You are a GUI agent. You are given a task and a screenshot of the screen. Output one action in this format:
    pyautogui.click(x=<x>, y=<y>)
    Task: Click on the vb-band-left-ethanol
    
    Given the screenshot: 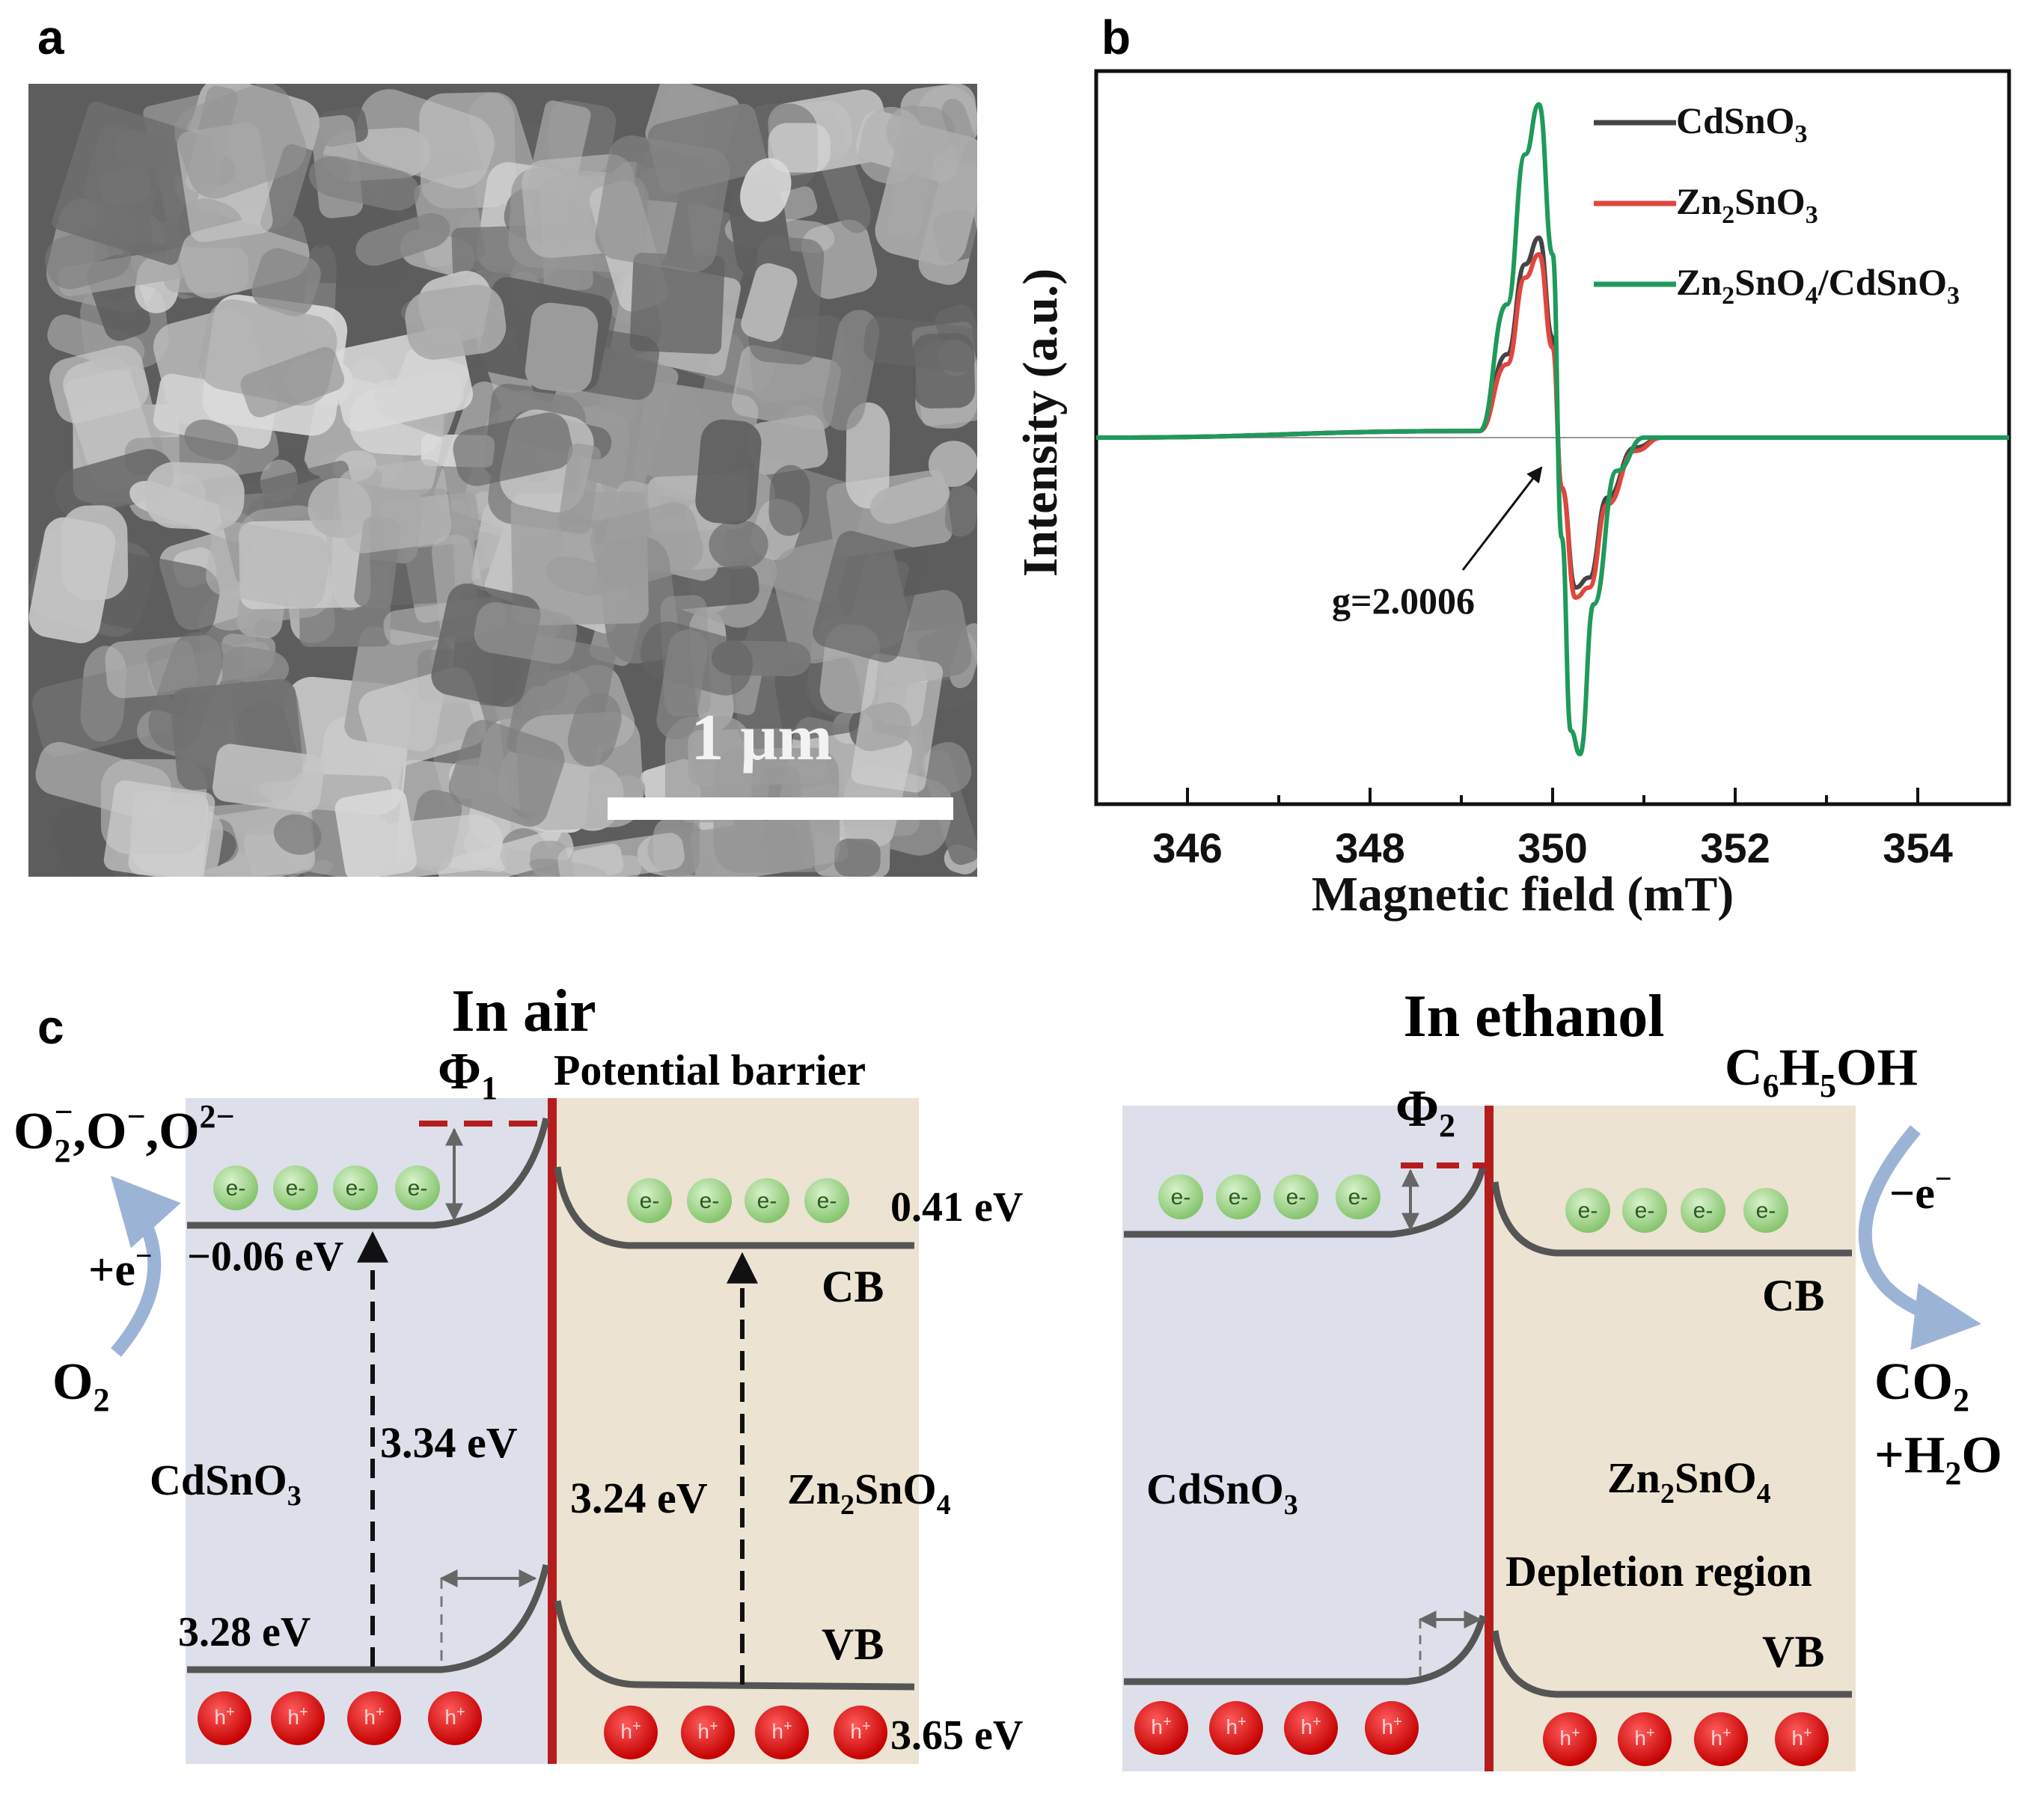 What is the action you would take?
    pyautogui.click(x=1305, y=1649)
    